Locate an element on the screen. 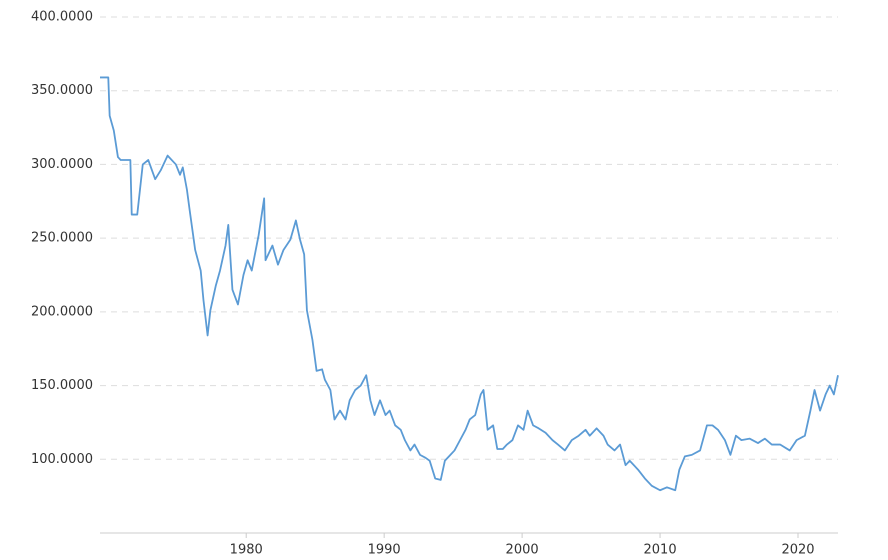  y-tick-label: 350.0000 is located at coordinates (62, 90).